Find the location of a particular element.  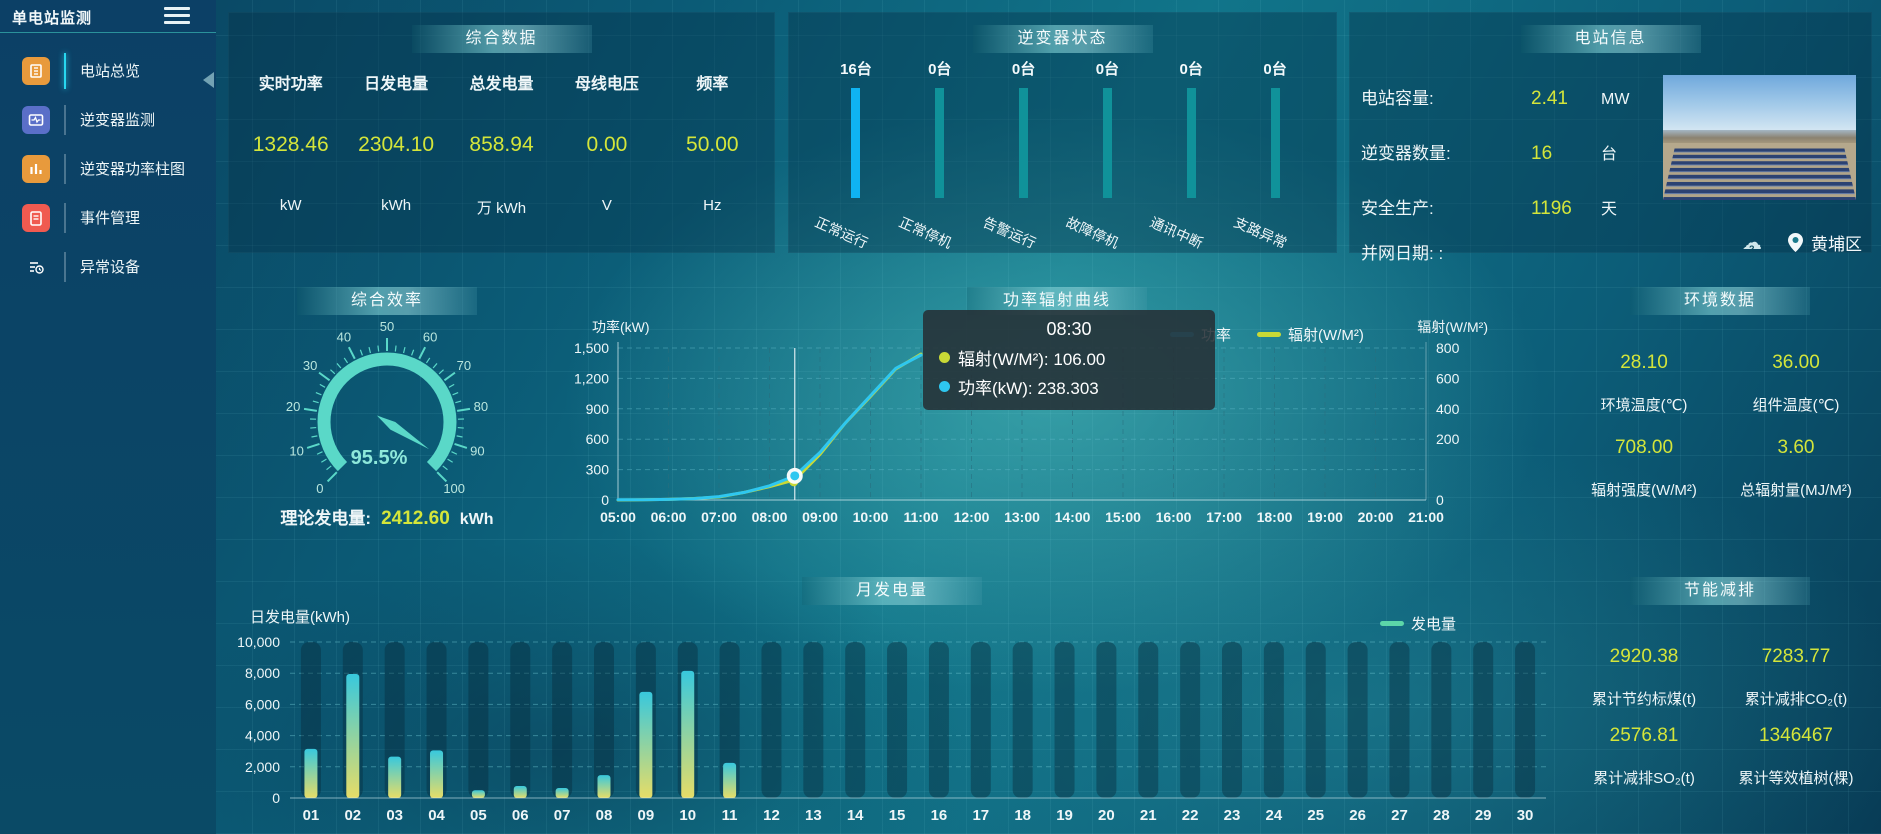

metric-value: 708.00 is located at coordinates (1644, 447).